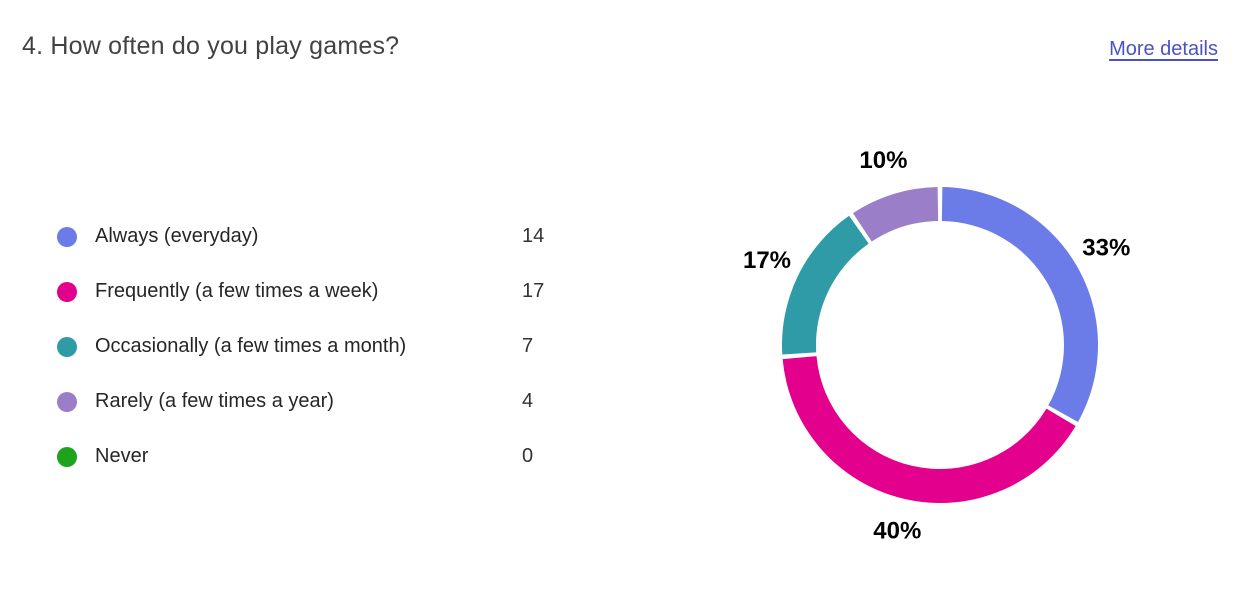 This screenshot has width=1242, height=598. What do you see at coordinates (211, 46) in the screenshot?
I see `question-title: 4. How often do you play games?` at bounding box center [211, 46].